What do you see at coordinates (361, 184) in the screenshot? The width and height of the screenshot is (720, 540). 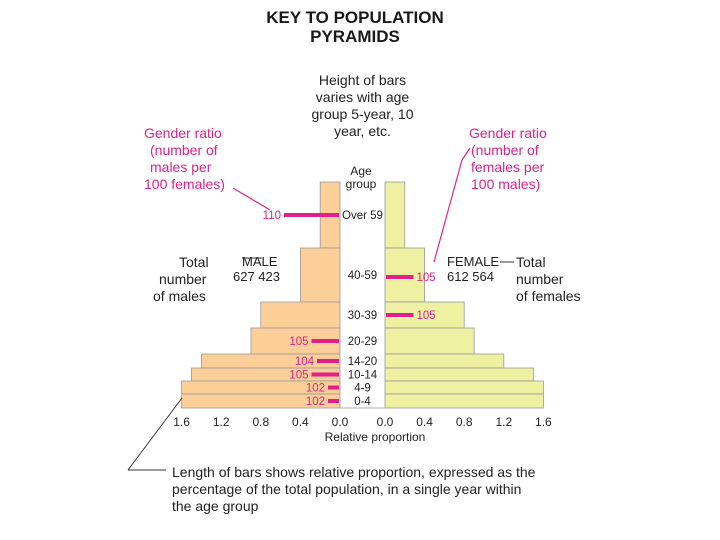 I see `age-header-line: group` at bounding box center [361, 184].